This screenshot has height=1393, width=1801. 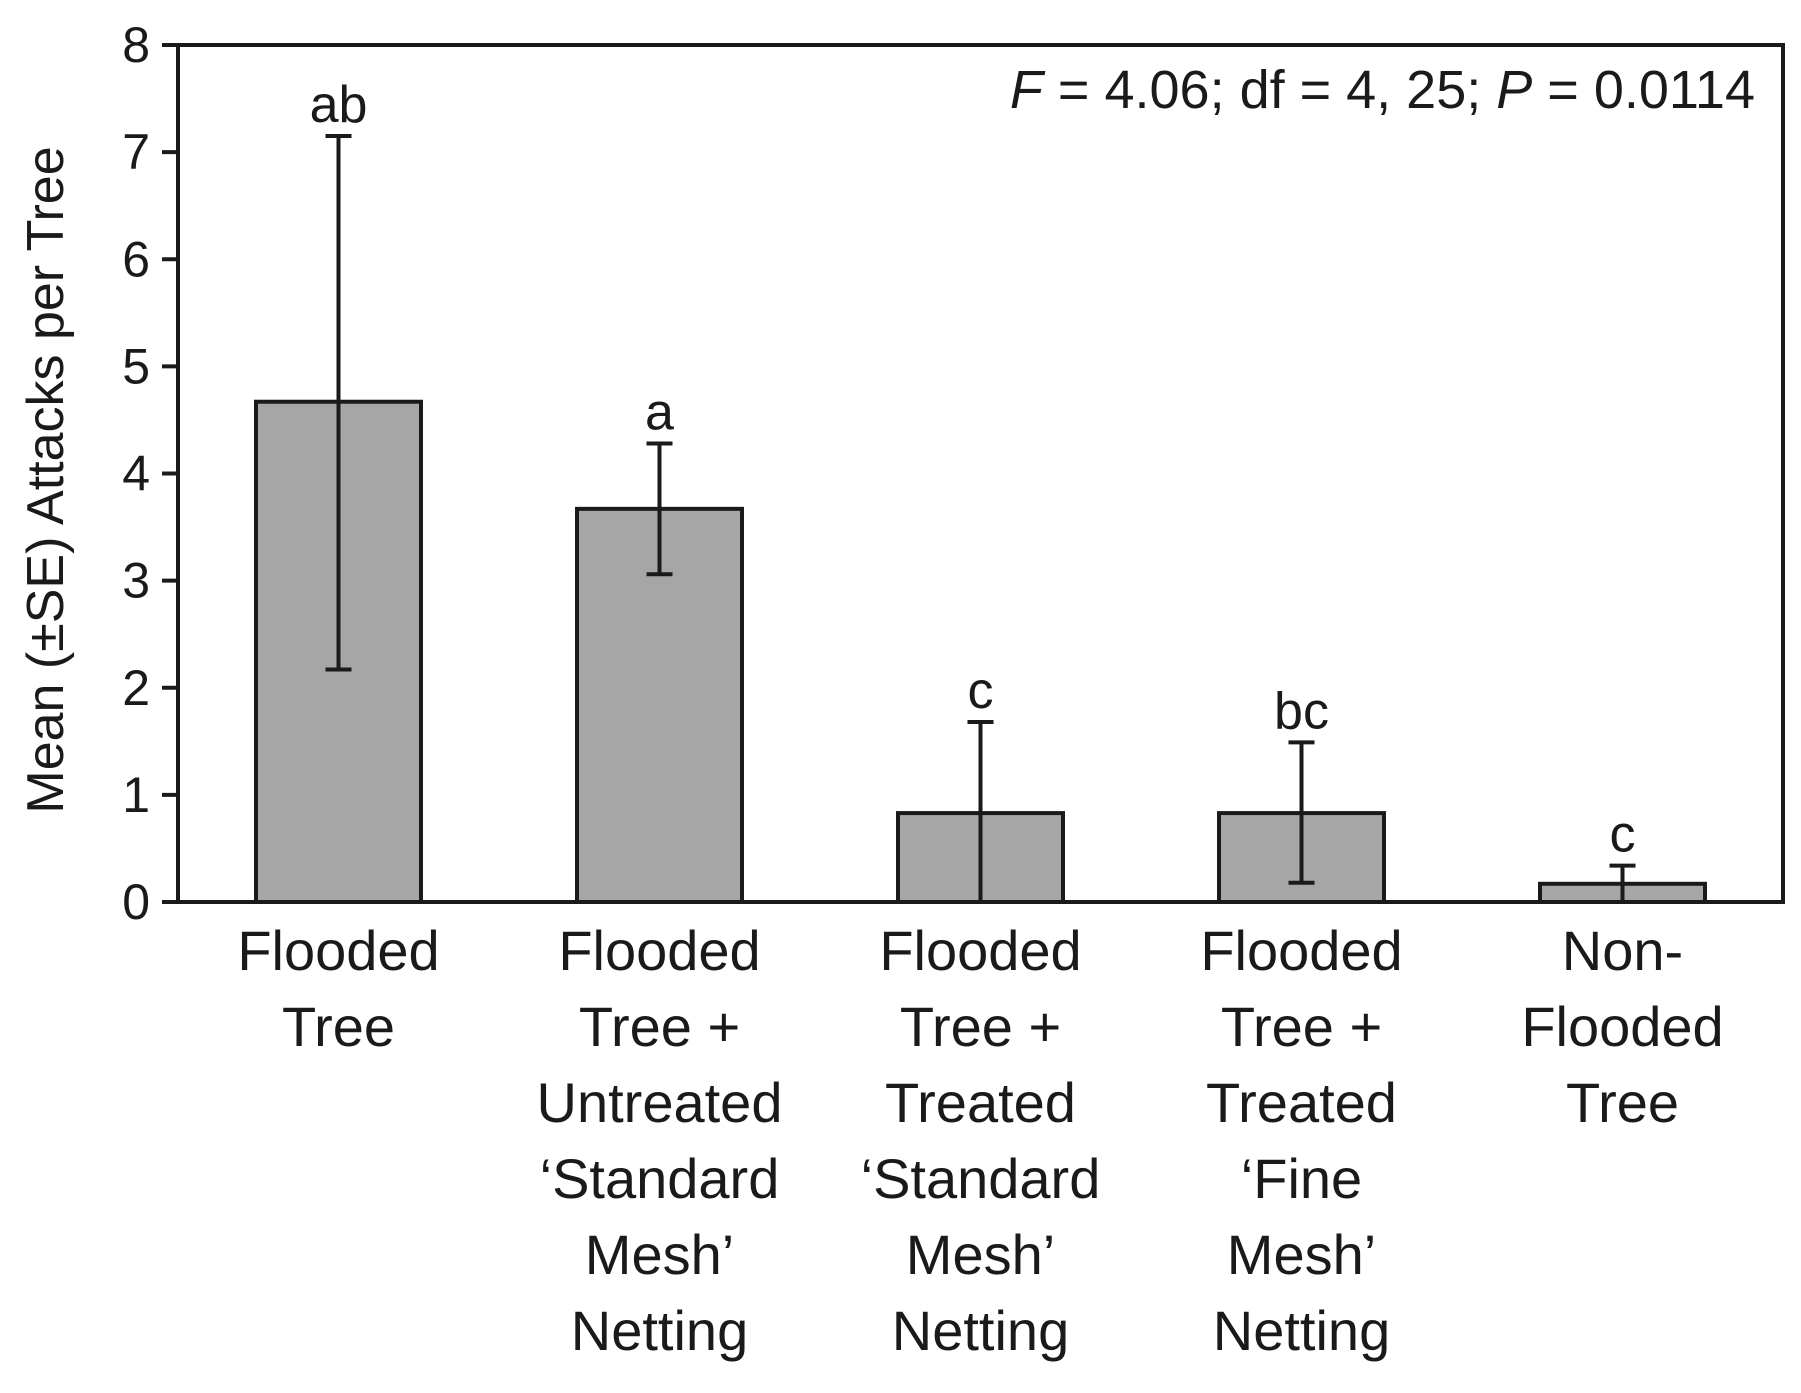 I want to click on y-tick-label-5: 5, so click(x=136, y=366).